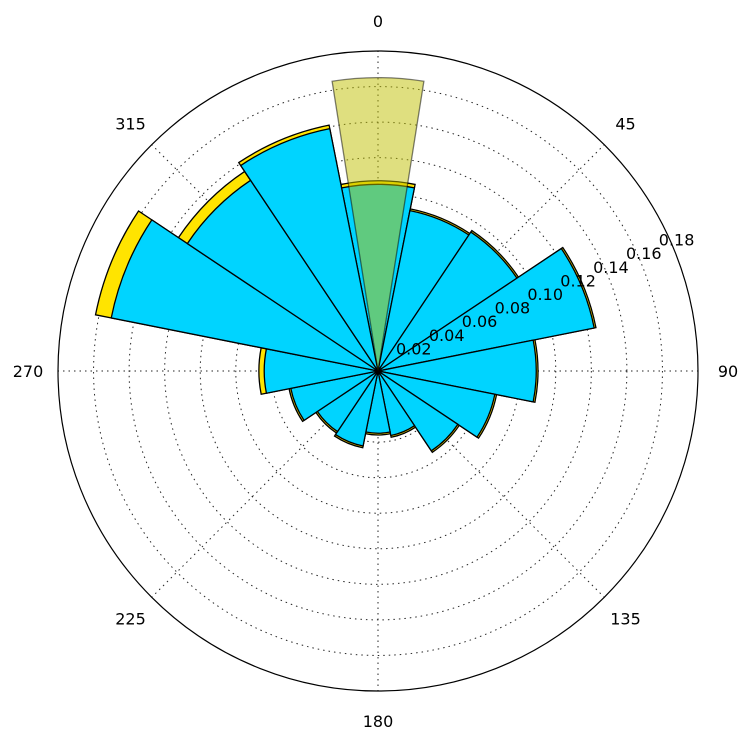  I want to click on angular-tick-label: 0, so click(378, 21).